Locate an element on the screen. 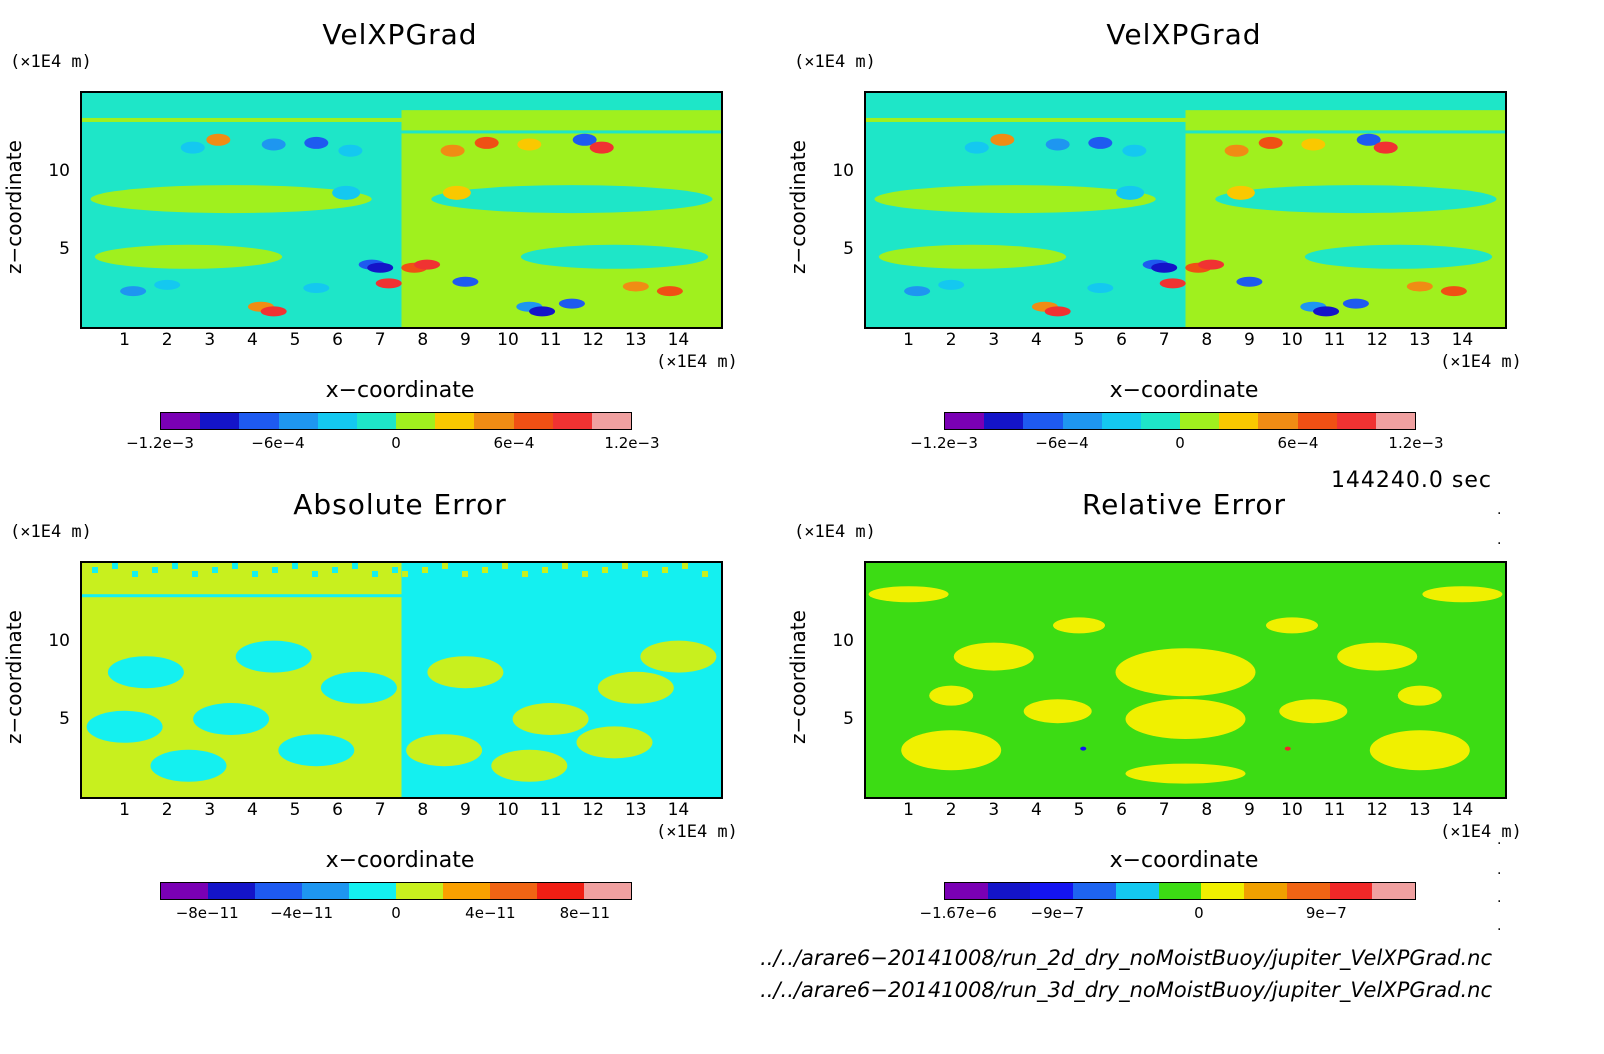 The height and width of the screenshot is (1054, 1604). colorbar-label: −6e−4 is located at coordinates (278, 443).